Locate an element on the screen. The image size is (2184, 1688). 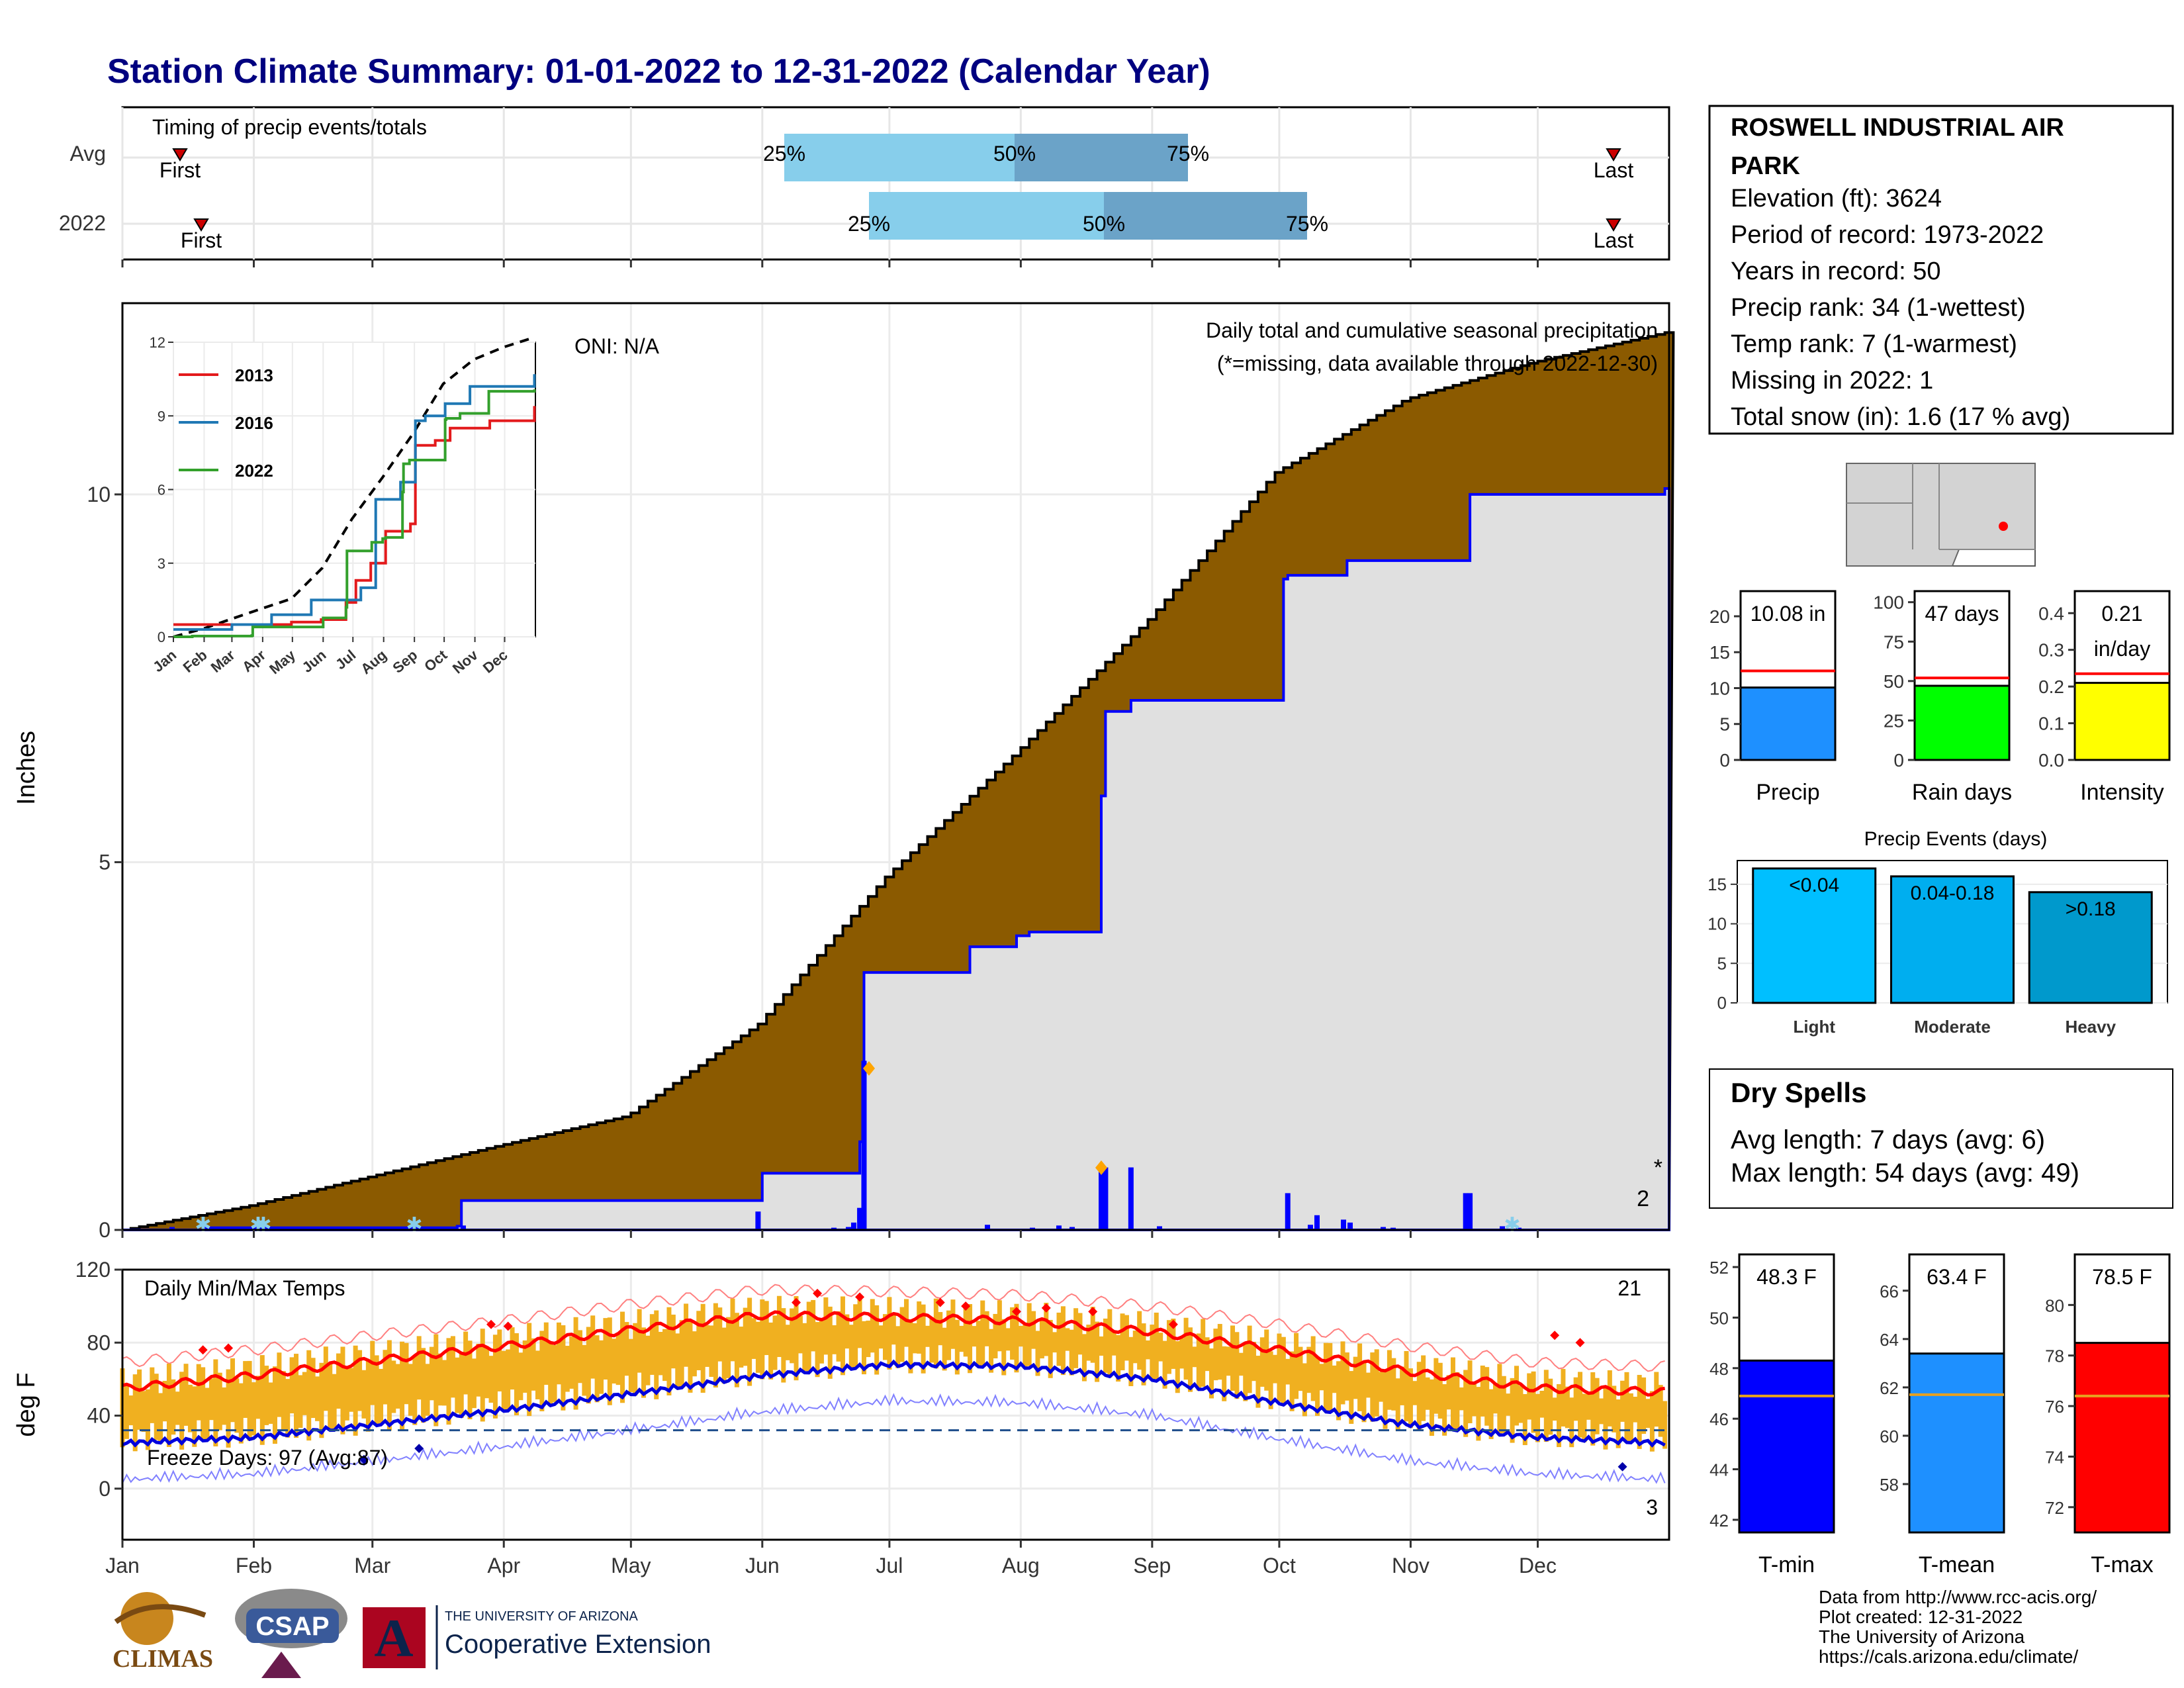
t-max-panel-tick-label: 80 is located at coordinates (2054, 1305).